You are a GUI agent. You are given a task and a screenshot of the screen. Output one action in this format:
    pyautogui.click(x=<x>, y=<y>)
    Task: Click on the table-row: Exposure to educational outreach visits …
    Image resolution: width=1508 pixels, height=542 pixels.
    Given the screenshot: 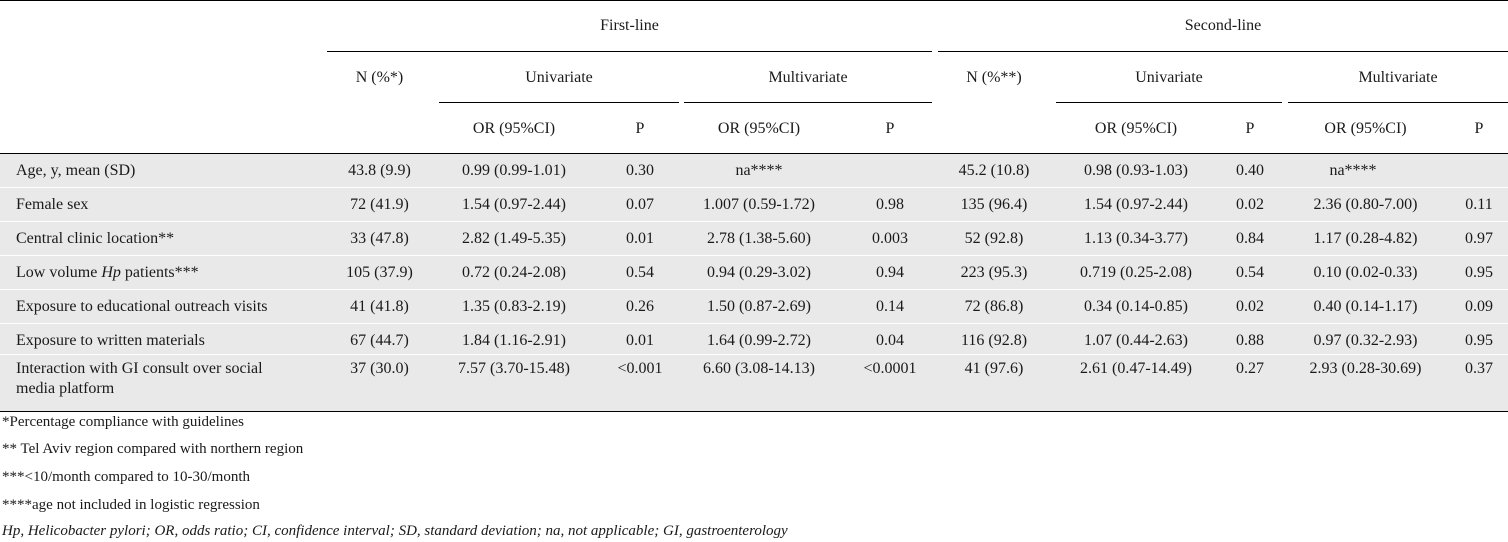 What is the action you would take?
    pyautogui.click(x=754, y=306)
    